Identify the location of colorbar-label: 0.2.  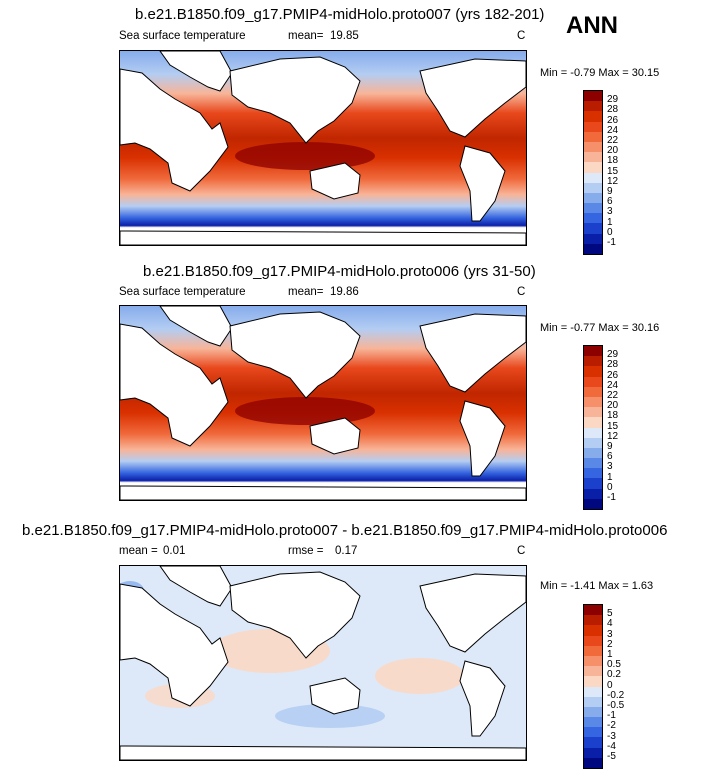
(614, 675).